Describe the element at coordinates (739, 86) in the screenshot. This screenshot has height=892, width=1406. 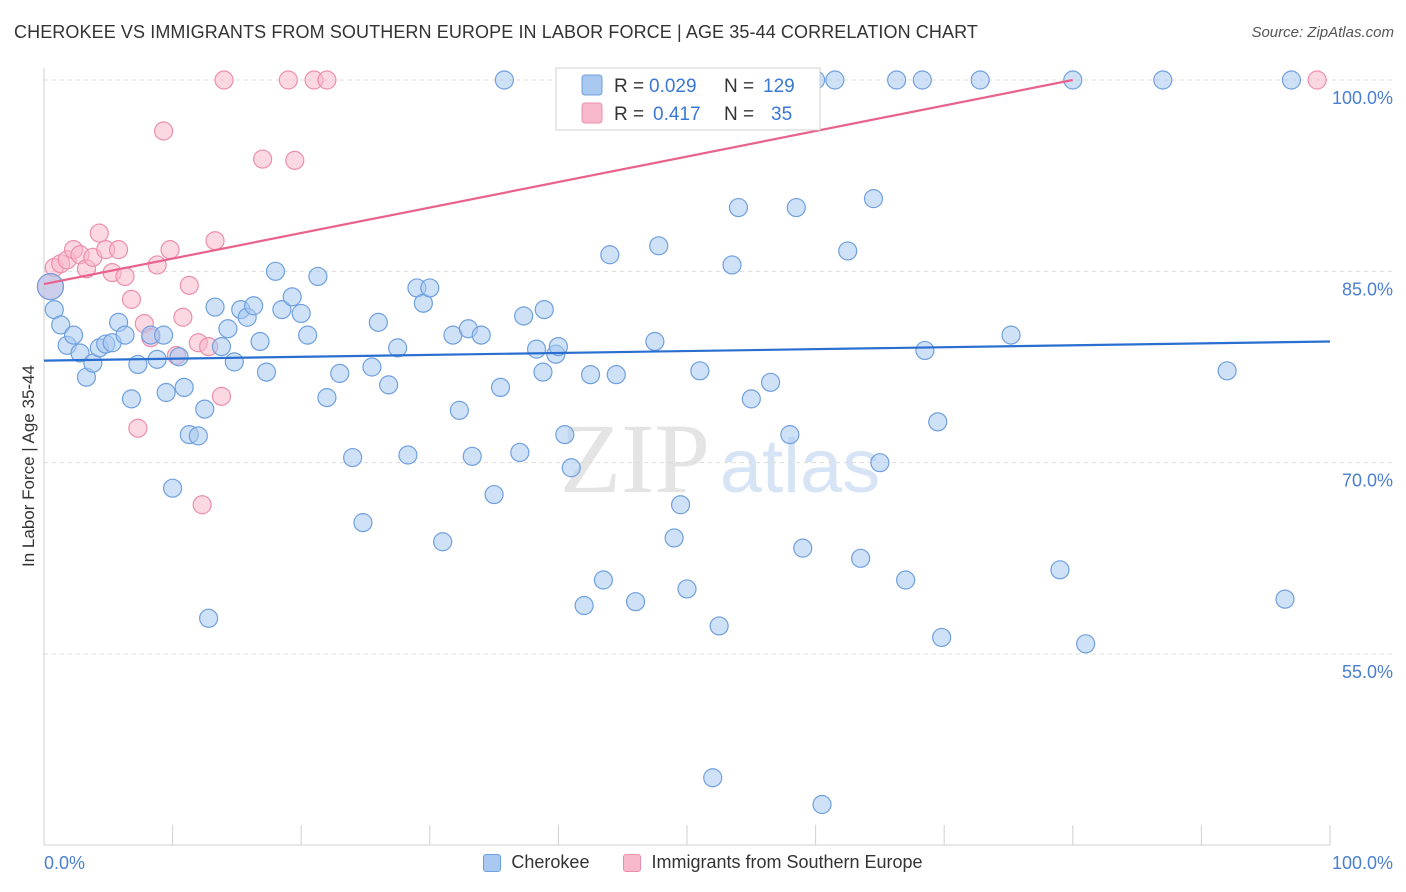
I see `stats-n-label-1: N =` at that location.